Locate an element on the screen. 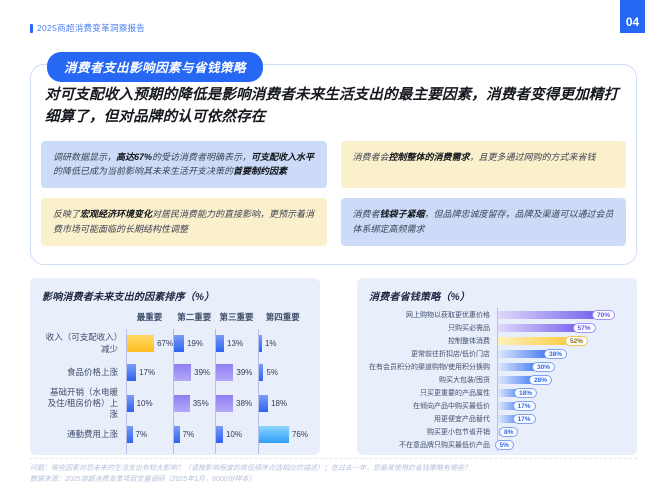 Image resolution: width=667 pixels, height=500 pixels. rank-value: 76% is located at coordinates (299, 435).